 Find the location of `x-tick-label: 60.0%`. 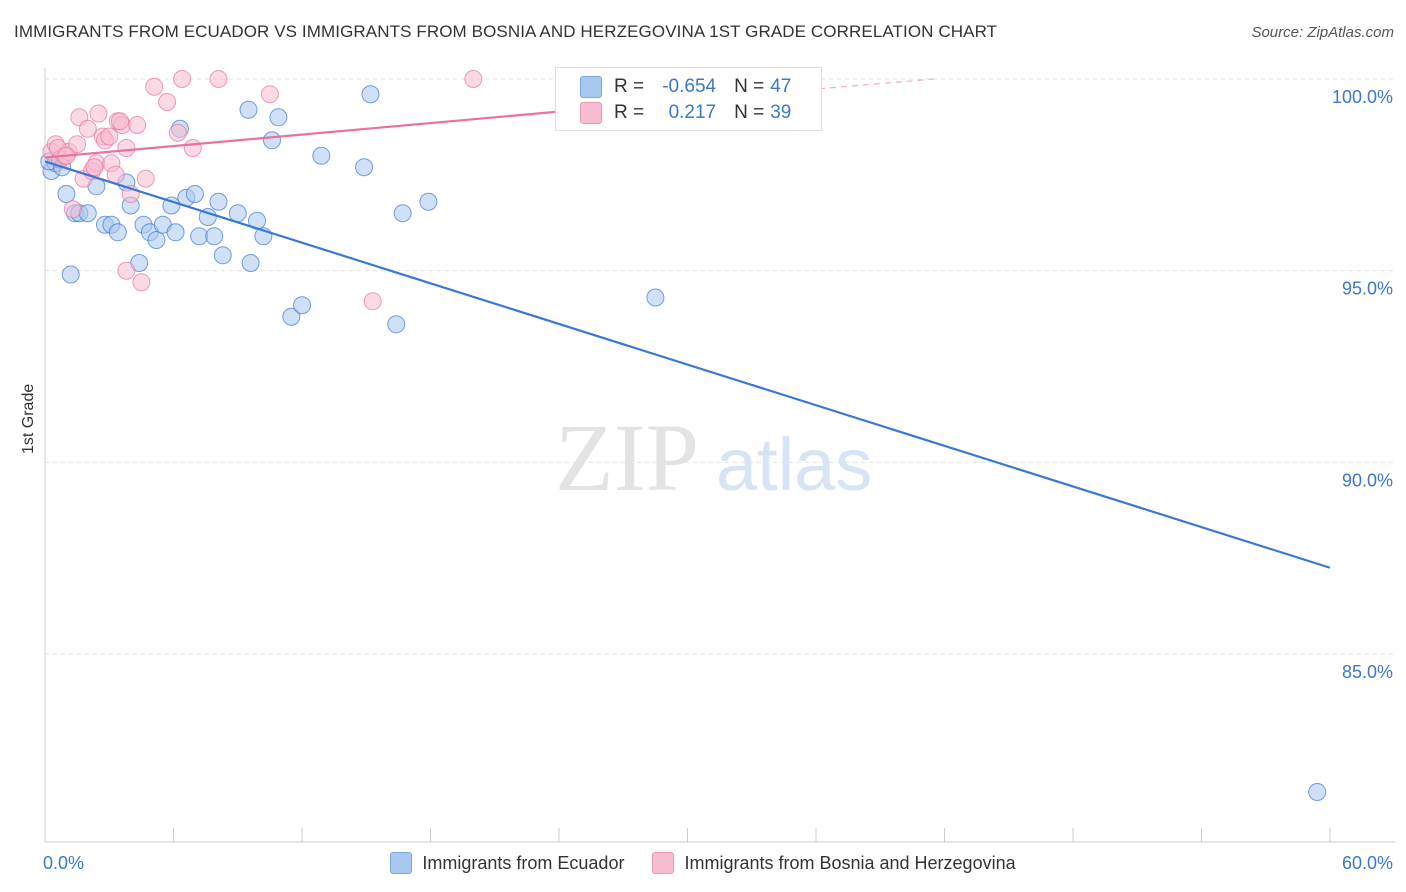

x-tick-label: 60.0% is located at coordinates (1367, 863).